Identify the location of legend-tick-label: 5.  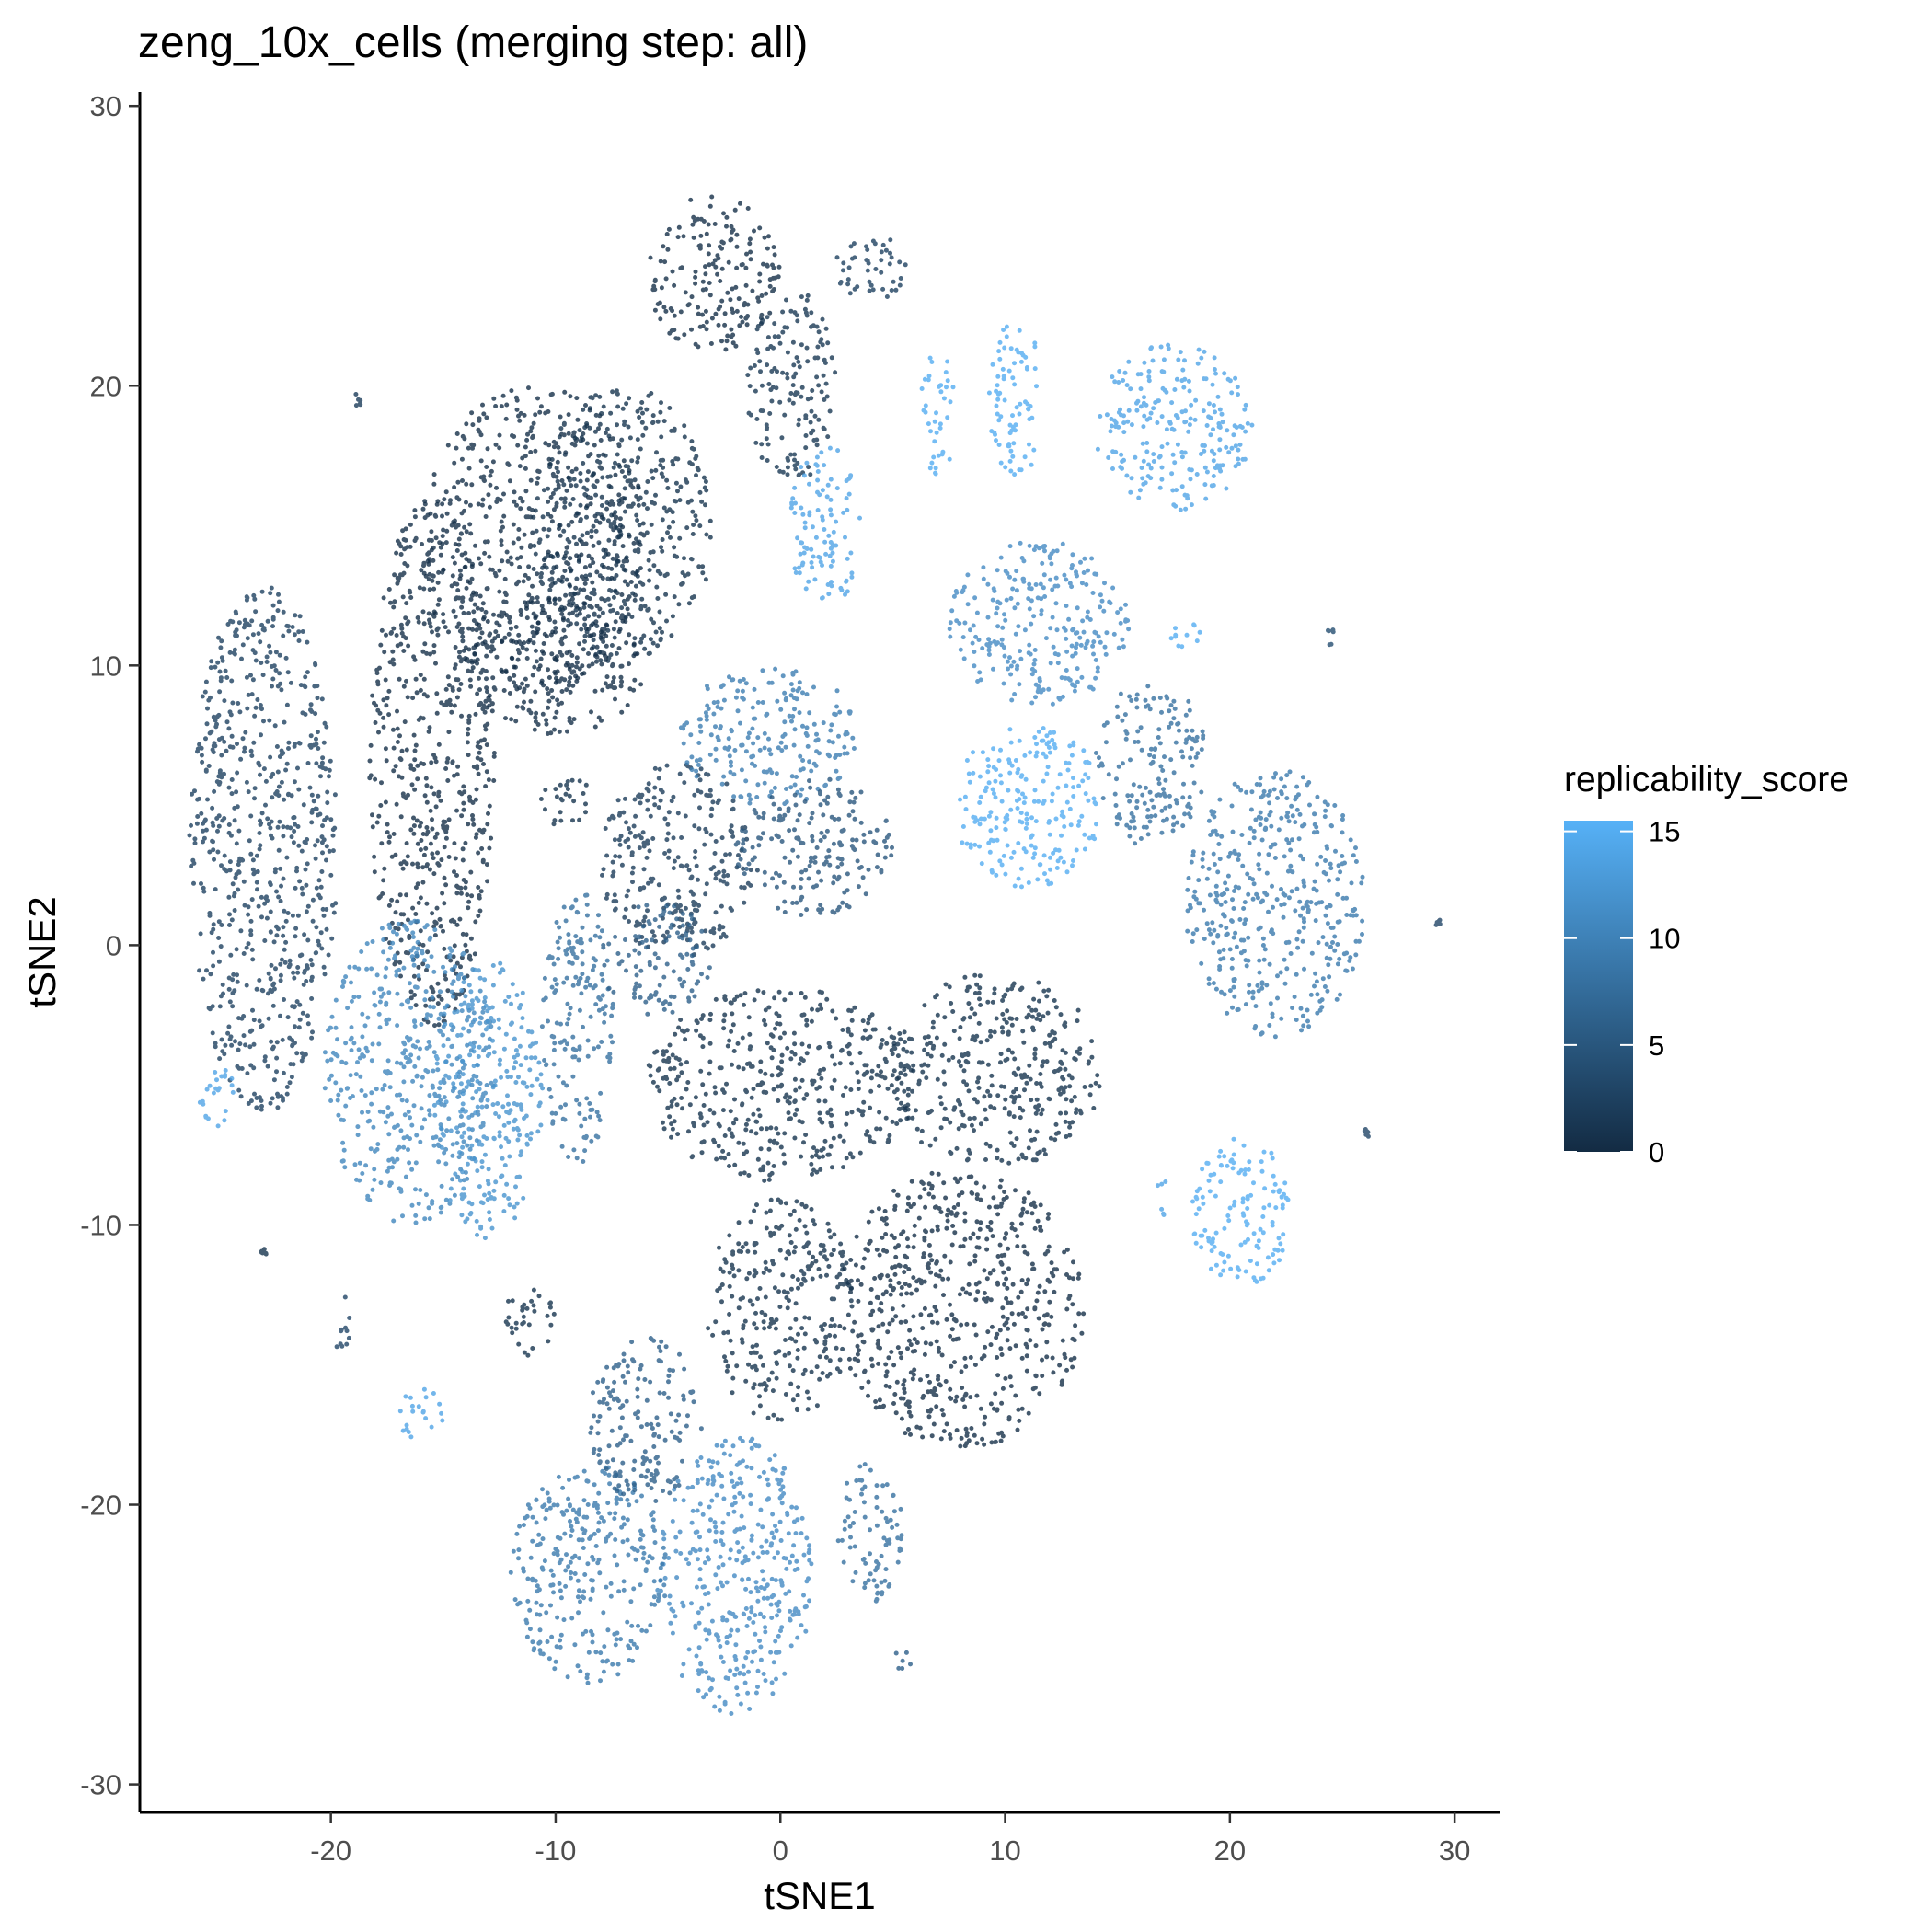
(1656, 1045).